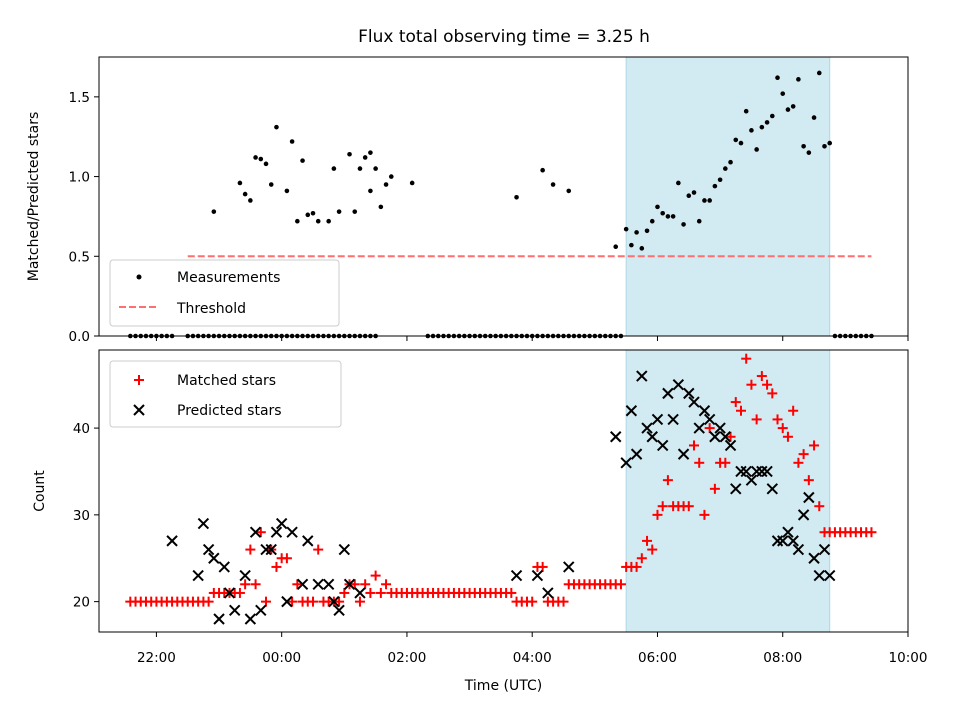 The width and height of the screenshot is (960, 720). I want to click on x-tick-label: 00:00, so click(281, 658).